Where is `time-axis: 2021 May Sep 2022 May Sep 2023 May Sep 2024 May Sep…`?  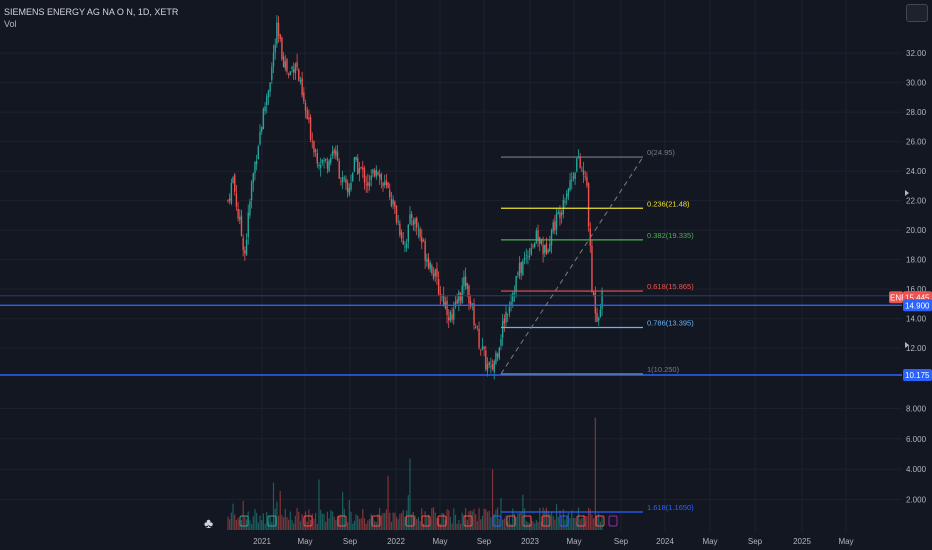
time-axis: 2021 May Sep 2022 May Sep 2023 May Sep 2024 May Sep… is located at coordinates (553, 541).